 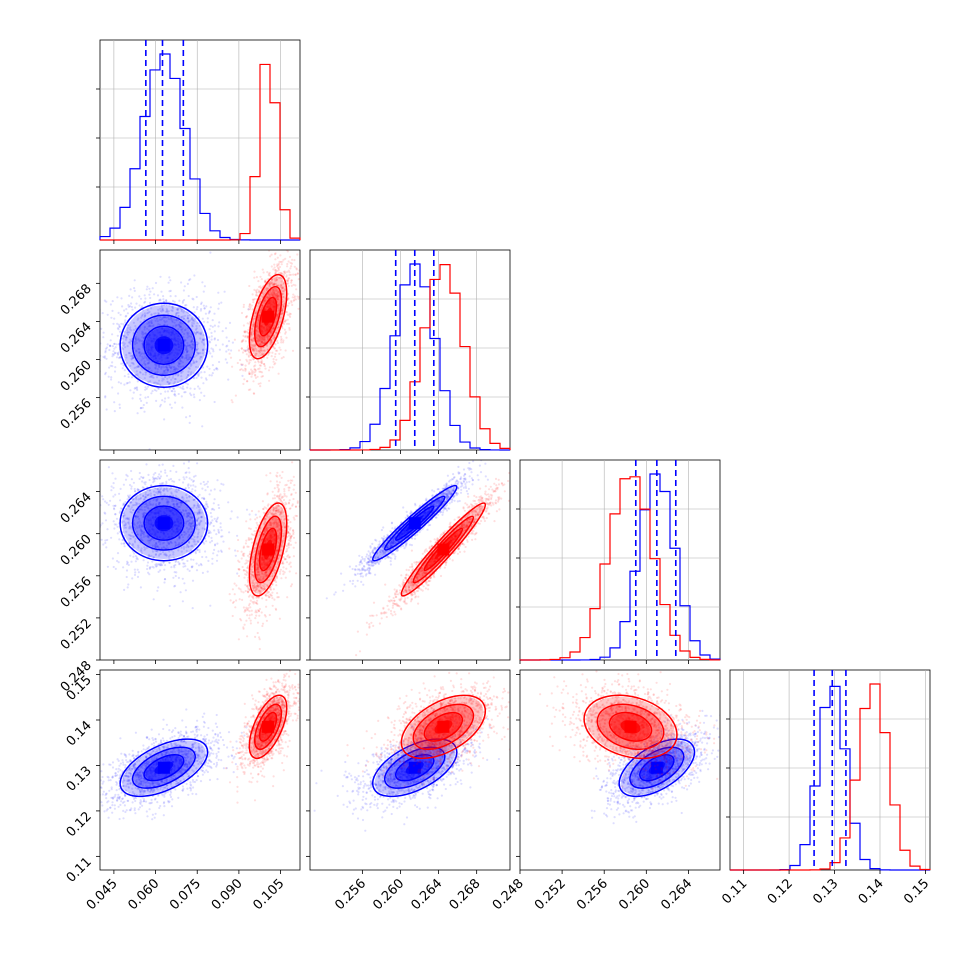 I want to click on x-tick-label-3-3: 0.14, so click(x=871, y=891).